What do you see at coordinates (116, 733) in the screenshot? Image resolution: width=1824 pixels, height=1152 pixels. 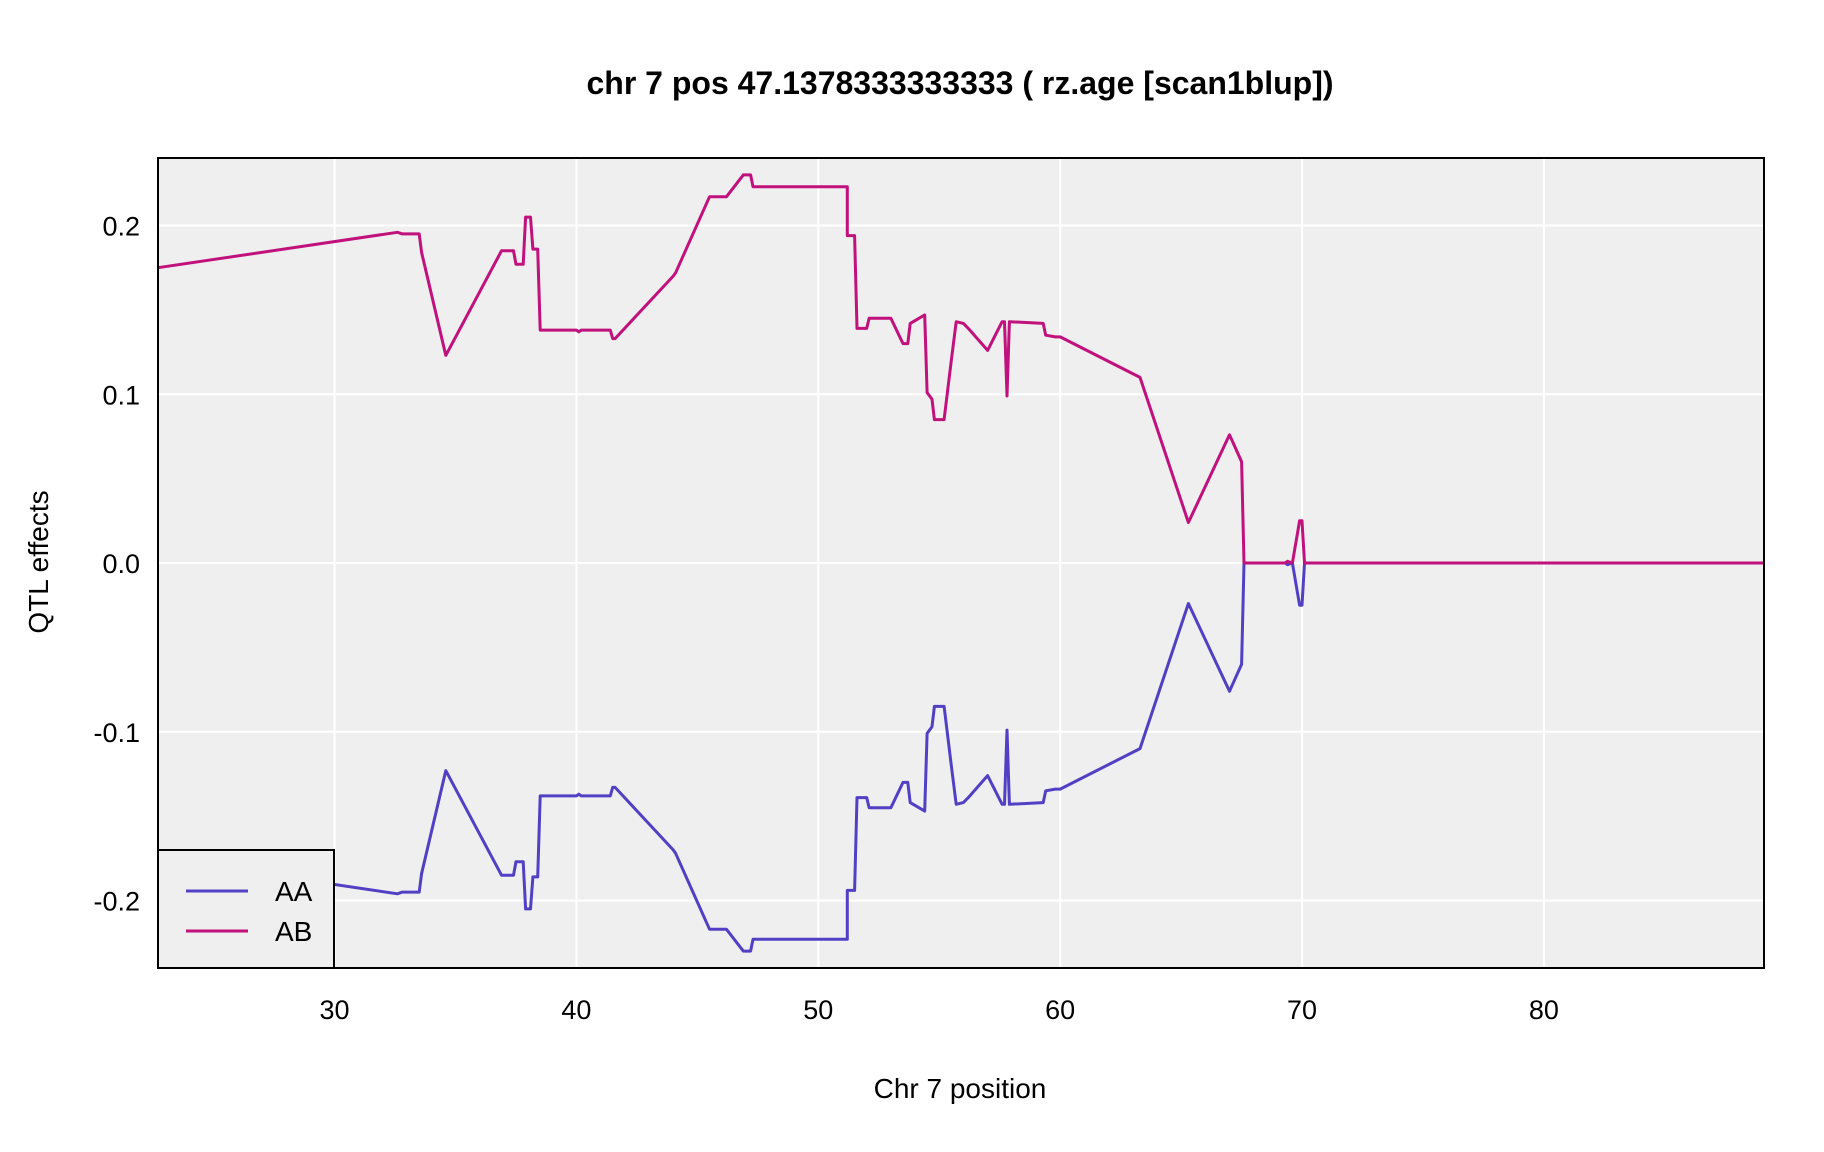 I see `y-tick-label: -0.1` at bounding box center [116, 733].